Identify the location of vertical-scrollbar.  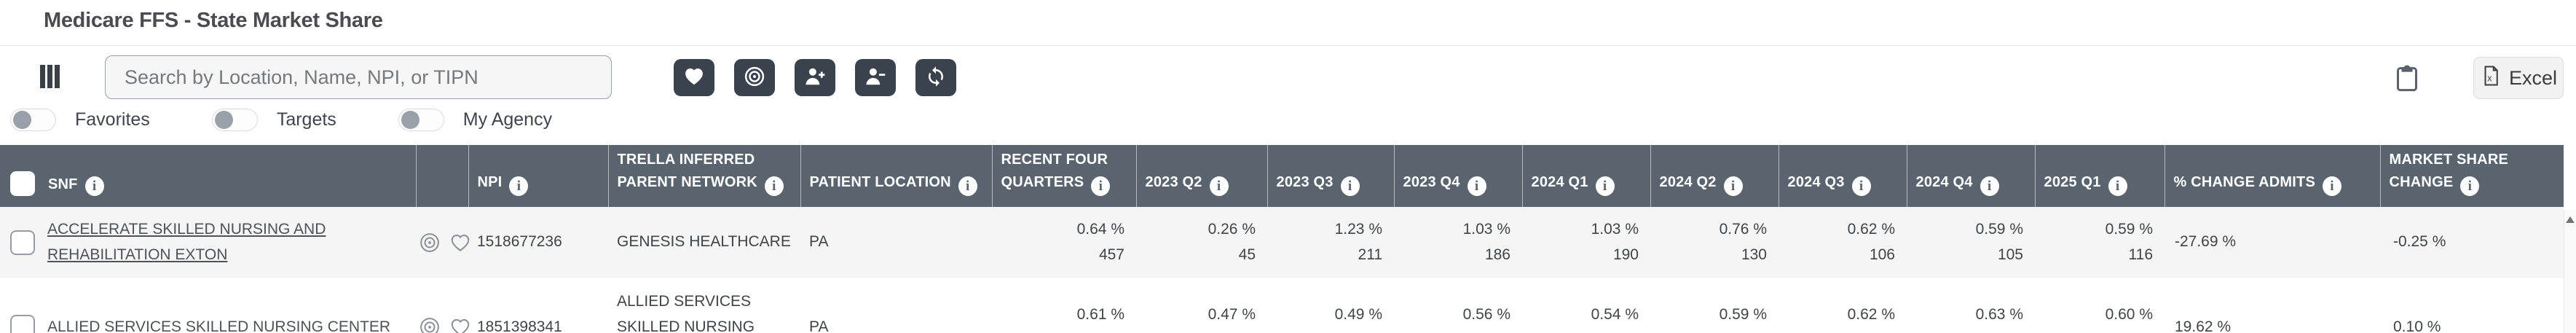
(2570, 271).